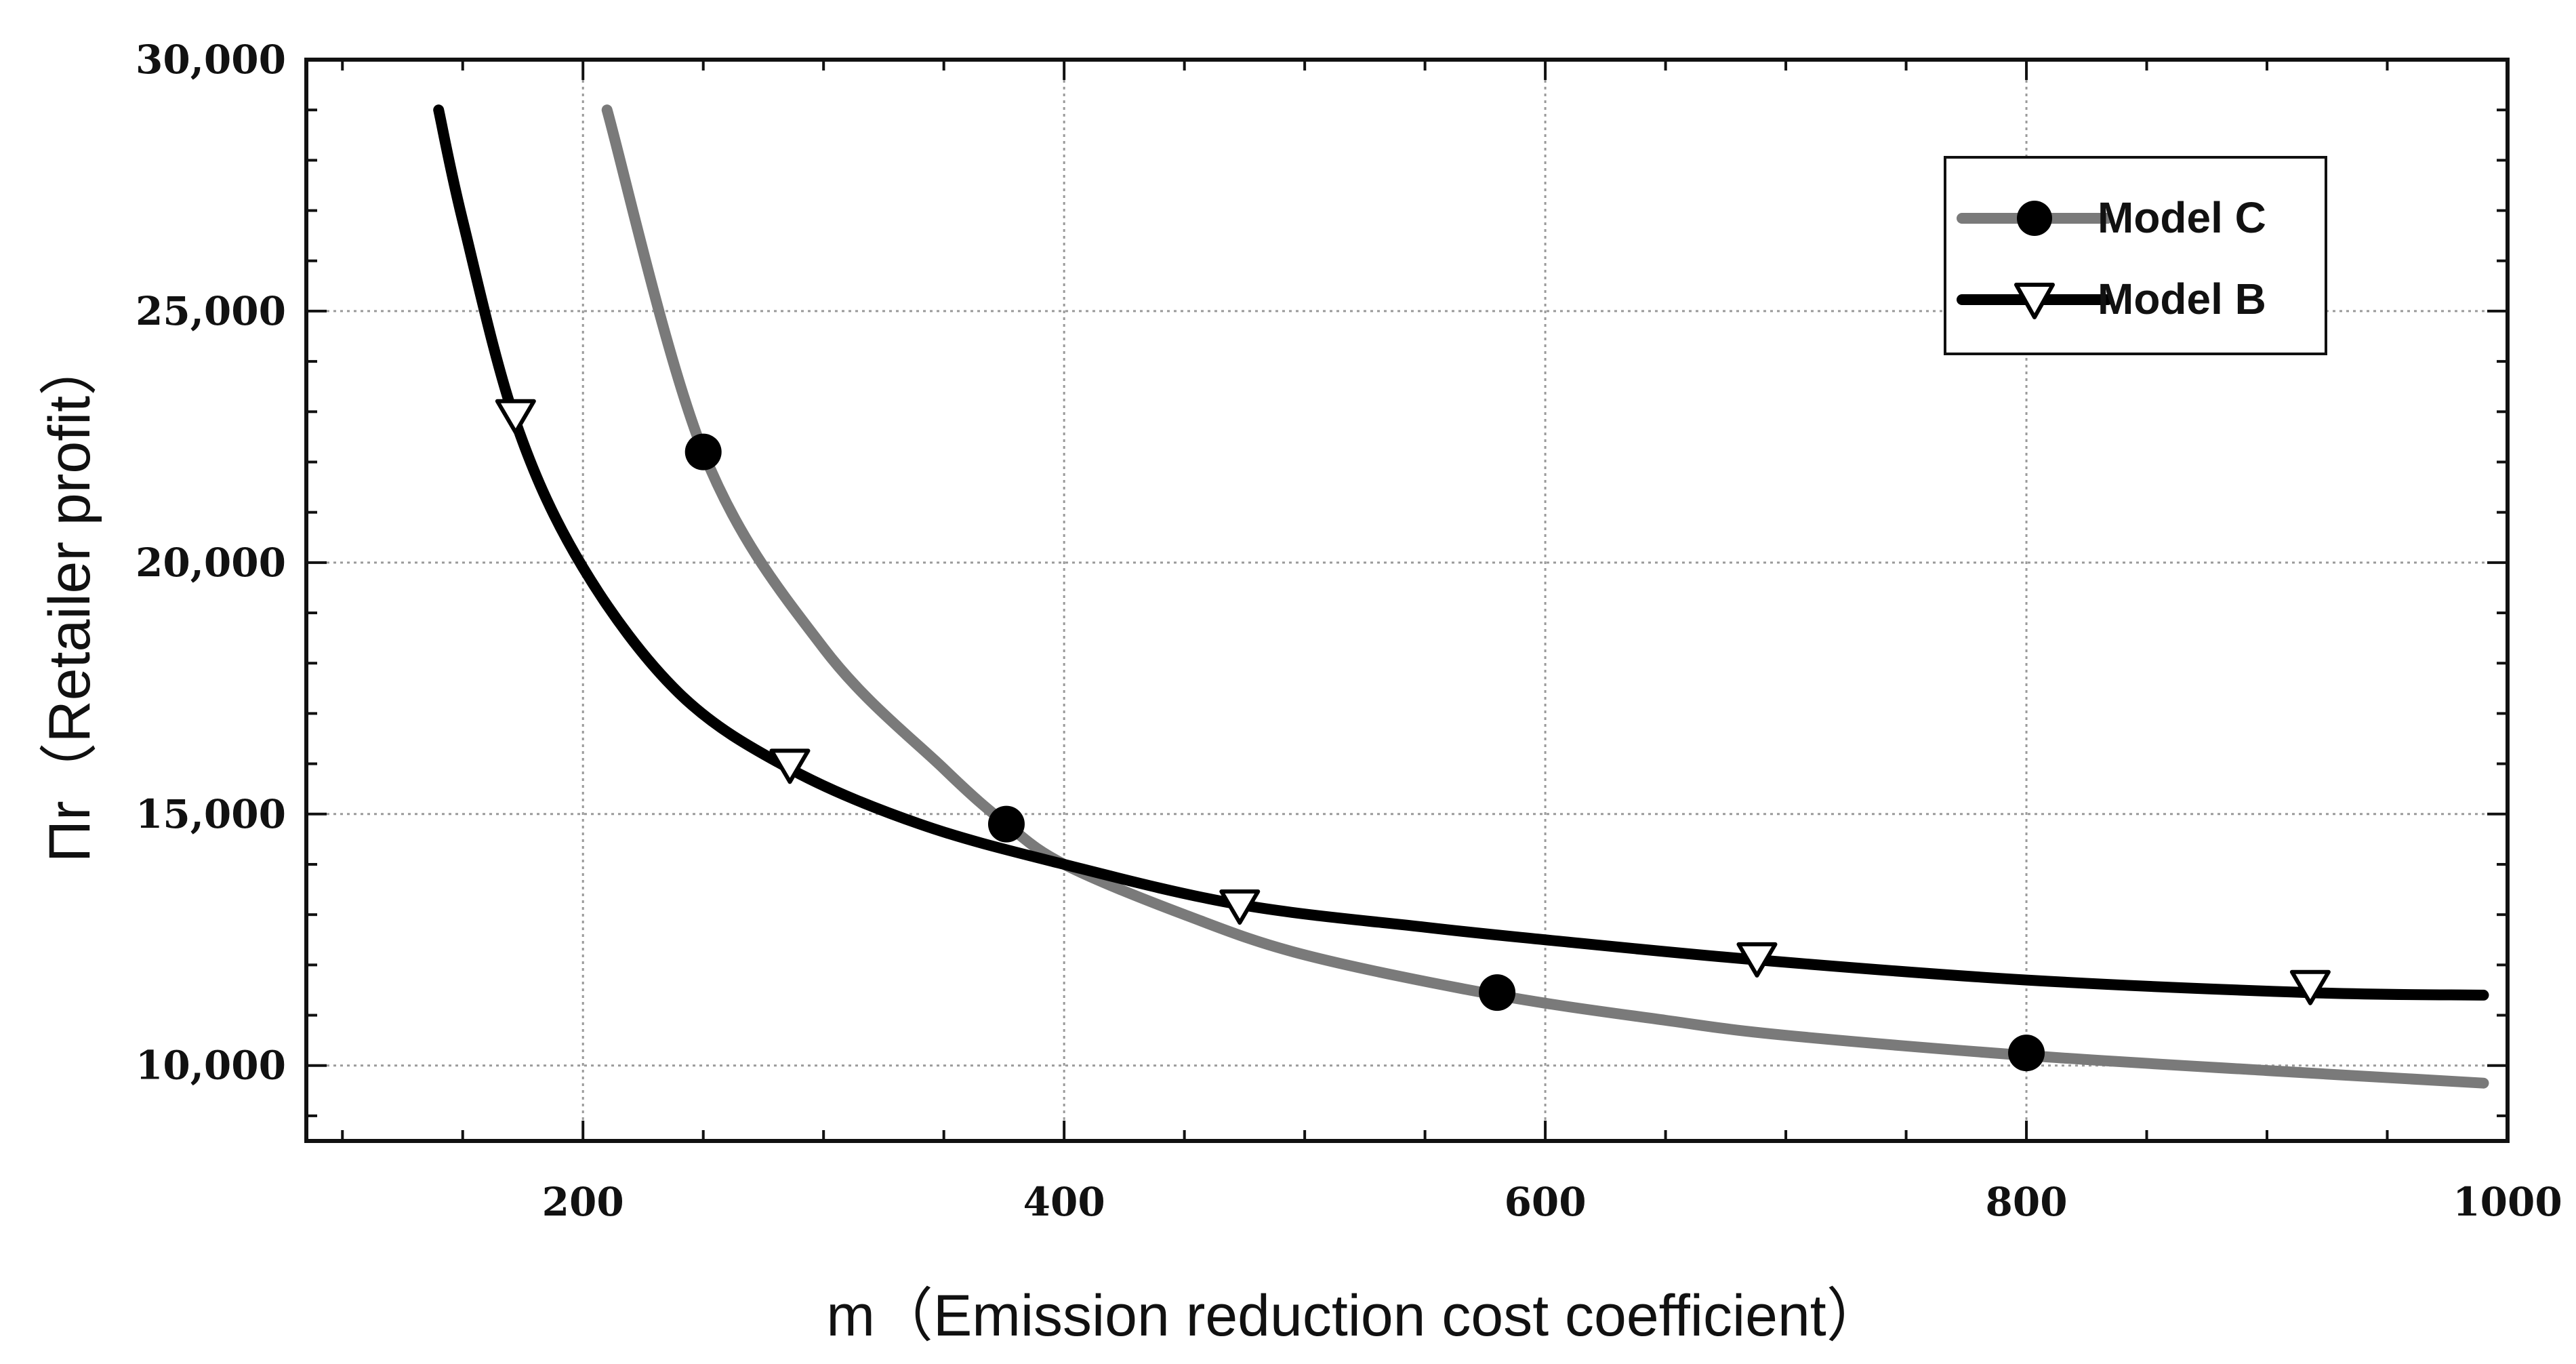 Image resolution: width=2576 pixels, height=1364 pixels. Describe the element at coordinates (211, 1066) in the screenshot. I see `y-tick-label: 10,000` at that location.